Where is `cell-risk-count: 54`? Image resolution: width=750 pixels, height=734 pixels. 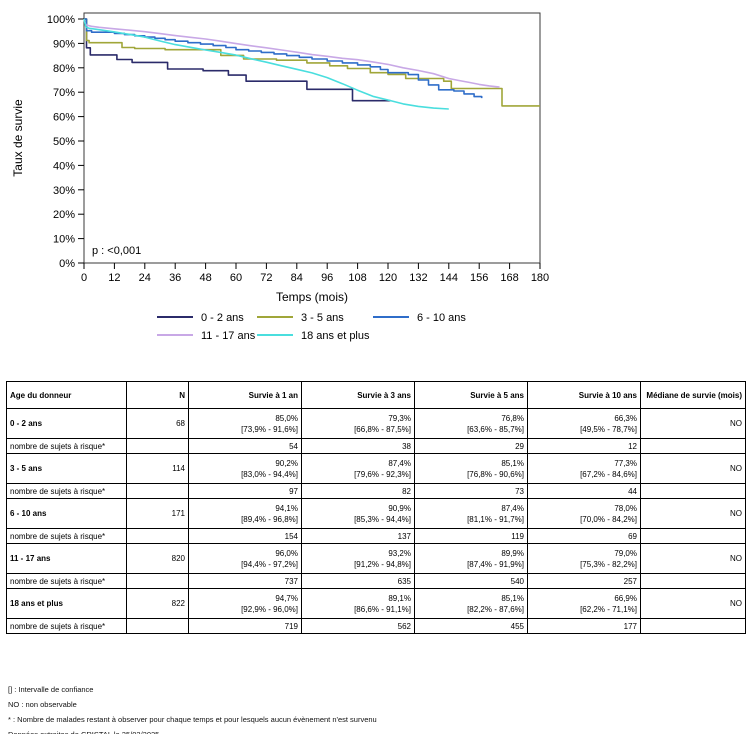
cell-risk-count: 54 is located at coordinates (245, 446).